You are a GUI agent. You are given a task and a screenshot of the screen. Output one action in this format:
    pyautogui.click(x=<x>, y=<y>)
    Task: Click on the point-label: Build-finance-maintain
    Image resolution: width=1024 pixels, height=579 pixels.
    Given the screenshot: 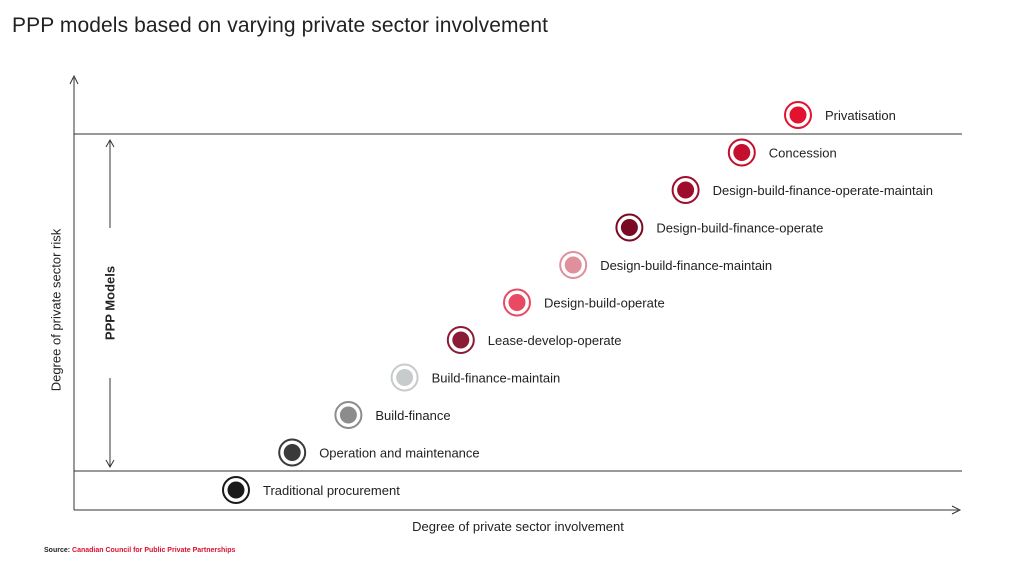 What is the action you would take?
    pyautogui.click(x=496, y=378)
    